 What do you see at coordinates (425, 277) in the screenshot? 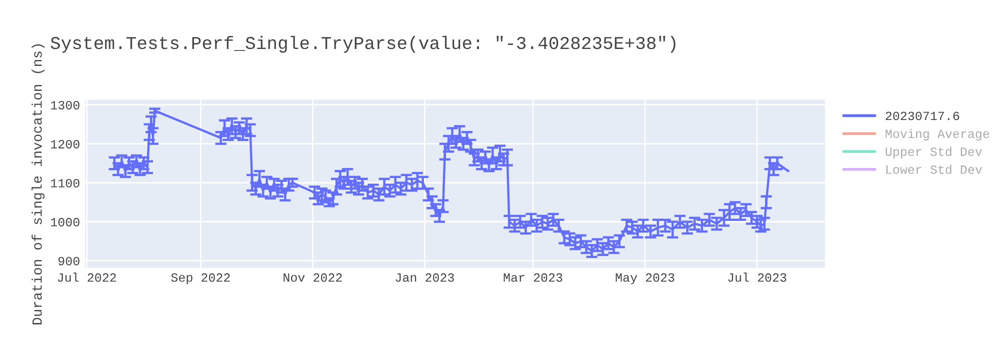
I see `x-tick-label: Jan 2023` at bounding box center [425, 277].